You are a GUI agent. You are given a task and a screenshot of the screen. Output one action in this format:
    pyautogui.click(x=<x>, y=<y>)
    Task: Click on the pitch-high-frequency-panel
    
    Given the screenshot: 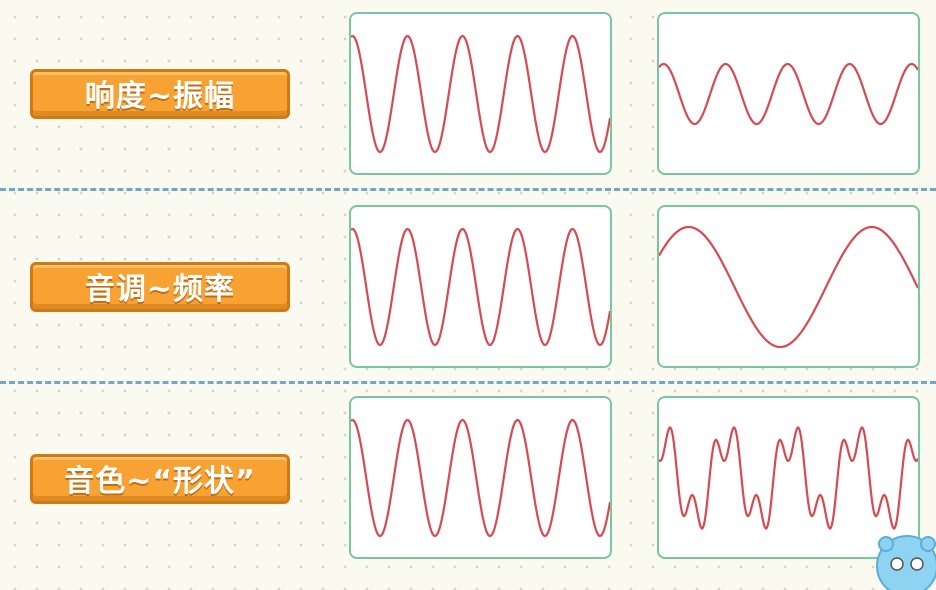 What is the action you would take?
    pyautogui.click(x=480, y=286)
    